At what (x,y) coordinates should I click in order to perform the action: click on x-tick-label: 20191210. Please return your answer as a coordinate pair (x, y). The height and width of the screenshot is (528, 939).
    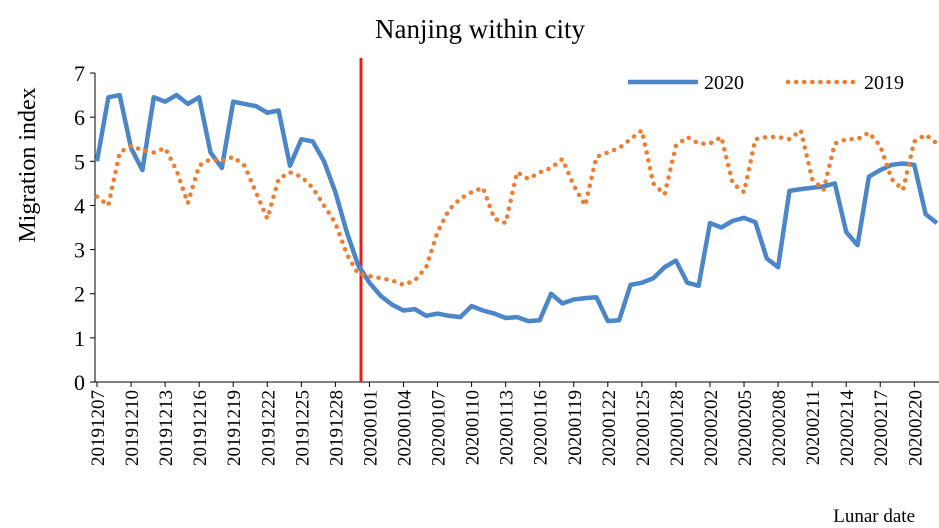
    Looking at the image, I should click on (132, 428).